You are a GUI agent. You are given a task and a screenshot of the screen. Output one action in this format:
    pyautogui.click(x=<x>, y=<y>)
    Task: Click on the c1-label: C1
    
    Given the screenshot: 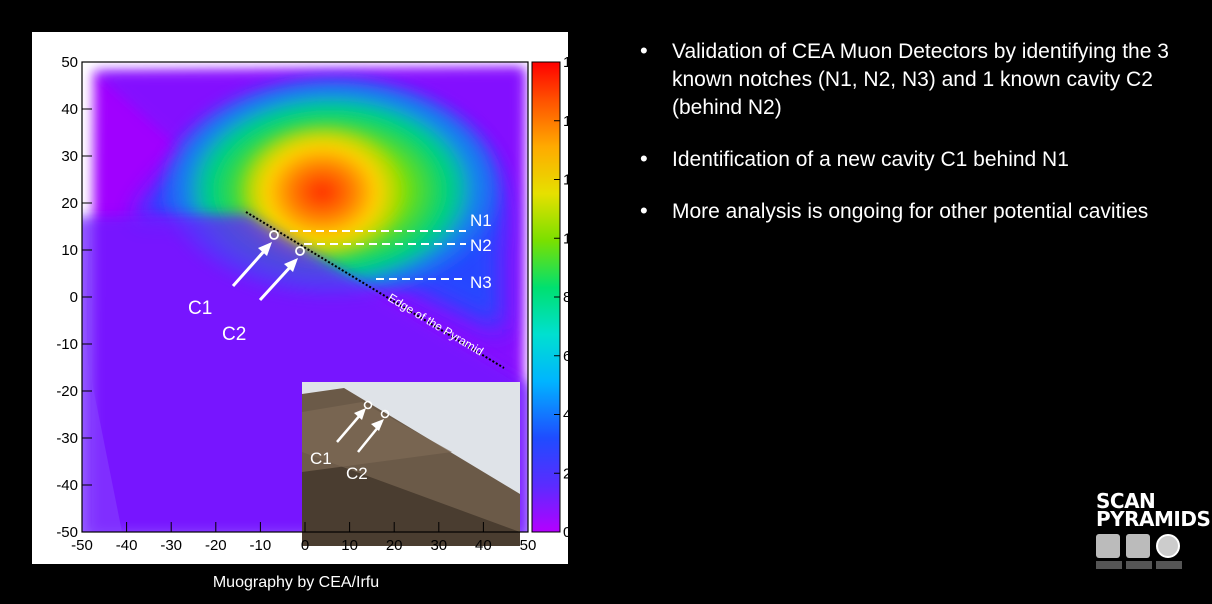 What is the action you would take?
    pyautogui.click(x=200, y=308)
    